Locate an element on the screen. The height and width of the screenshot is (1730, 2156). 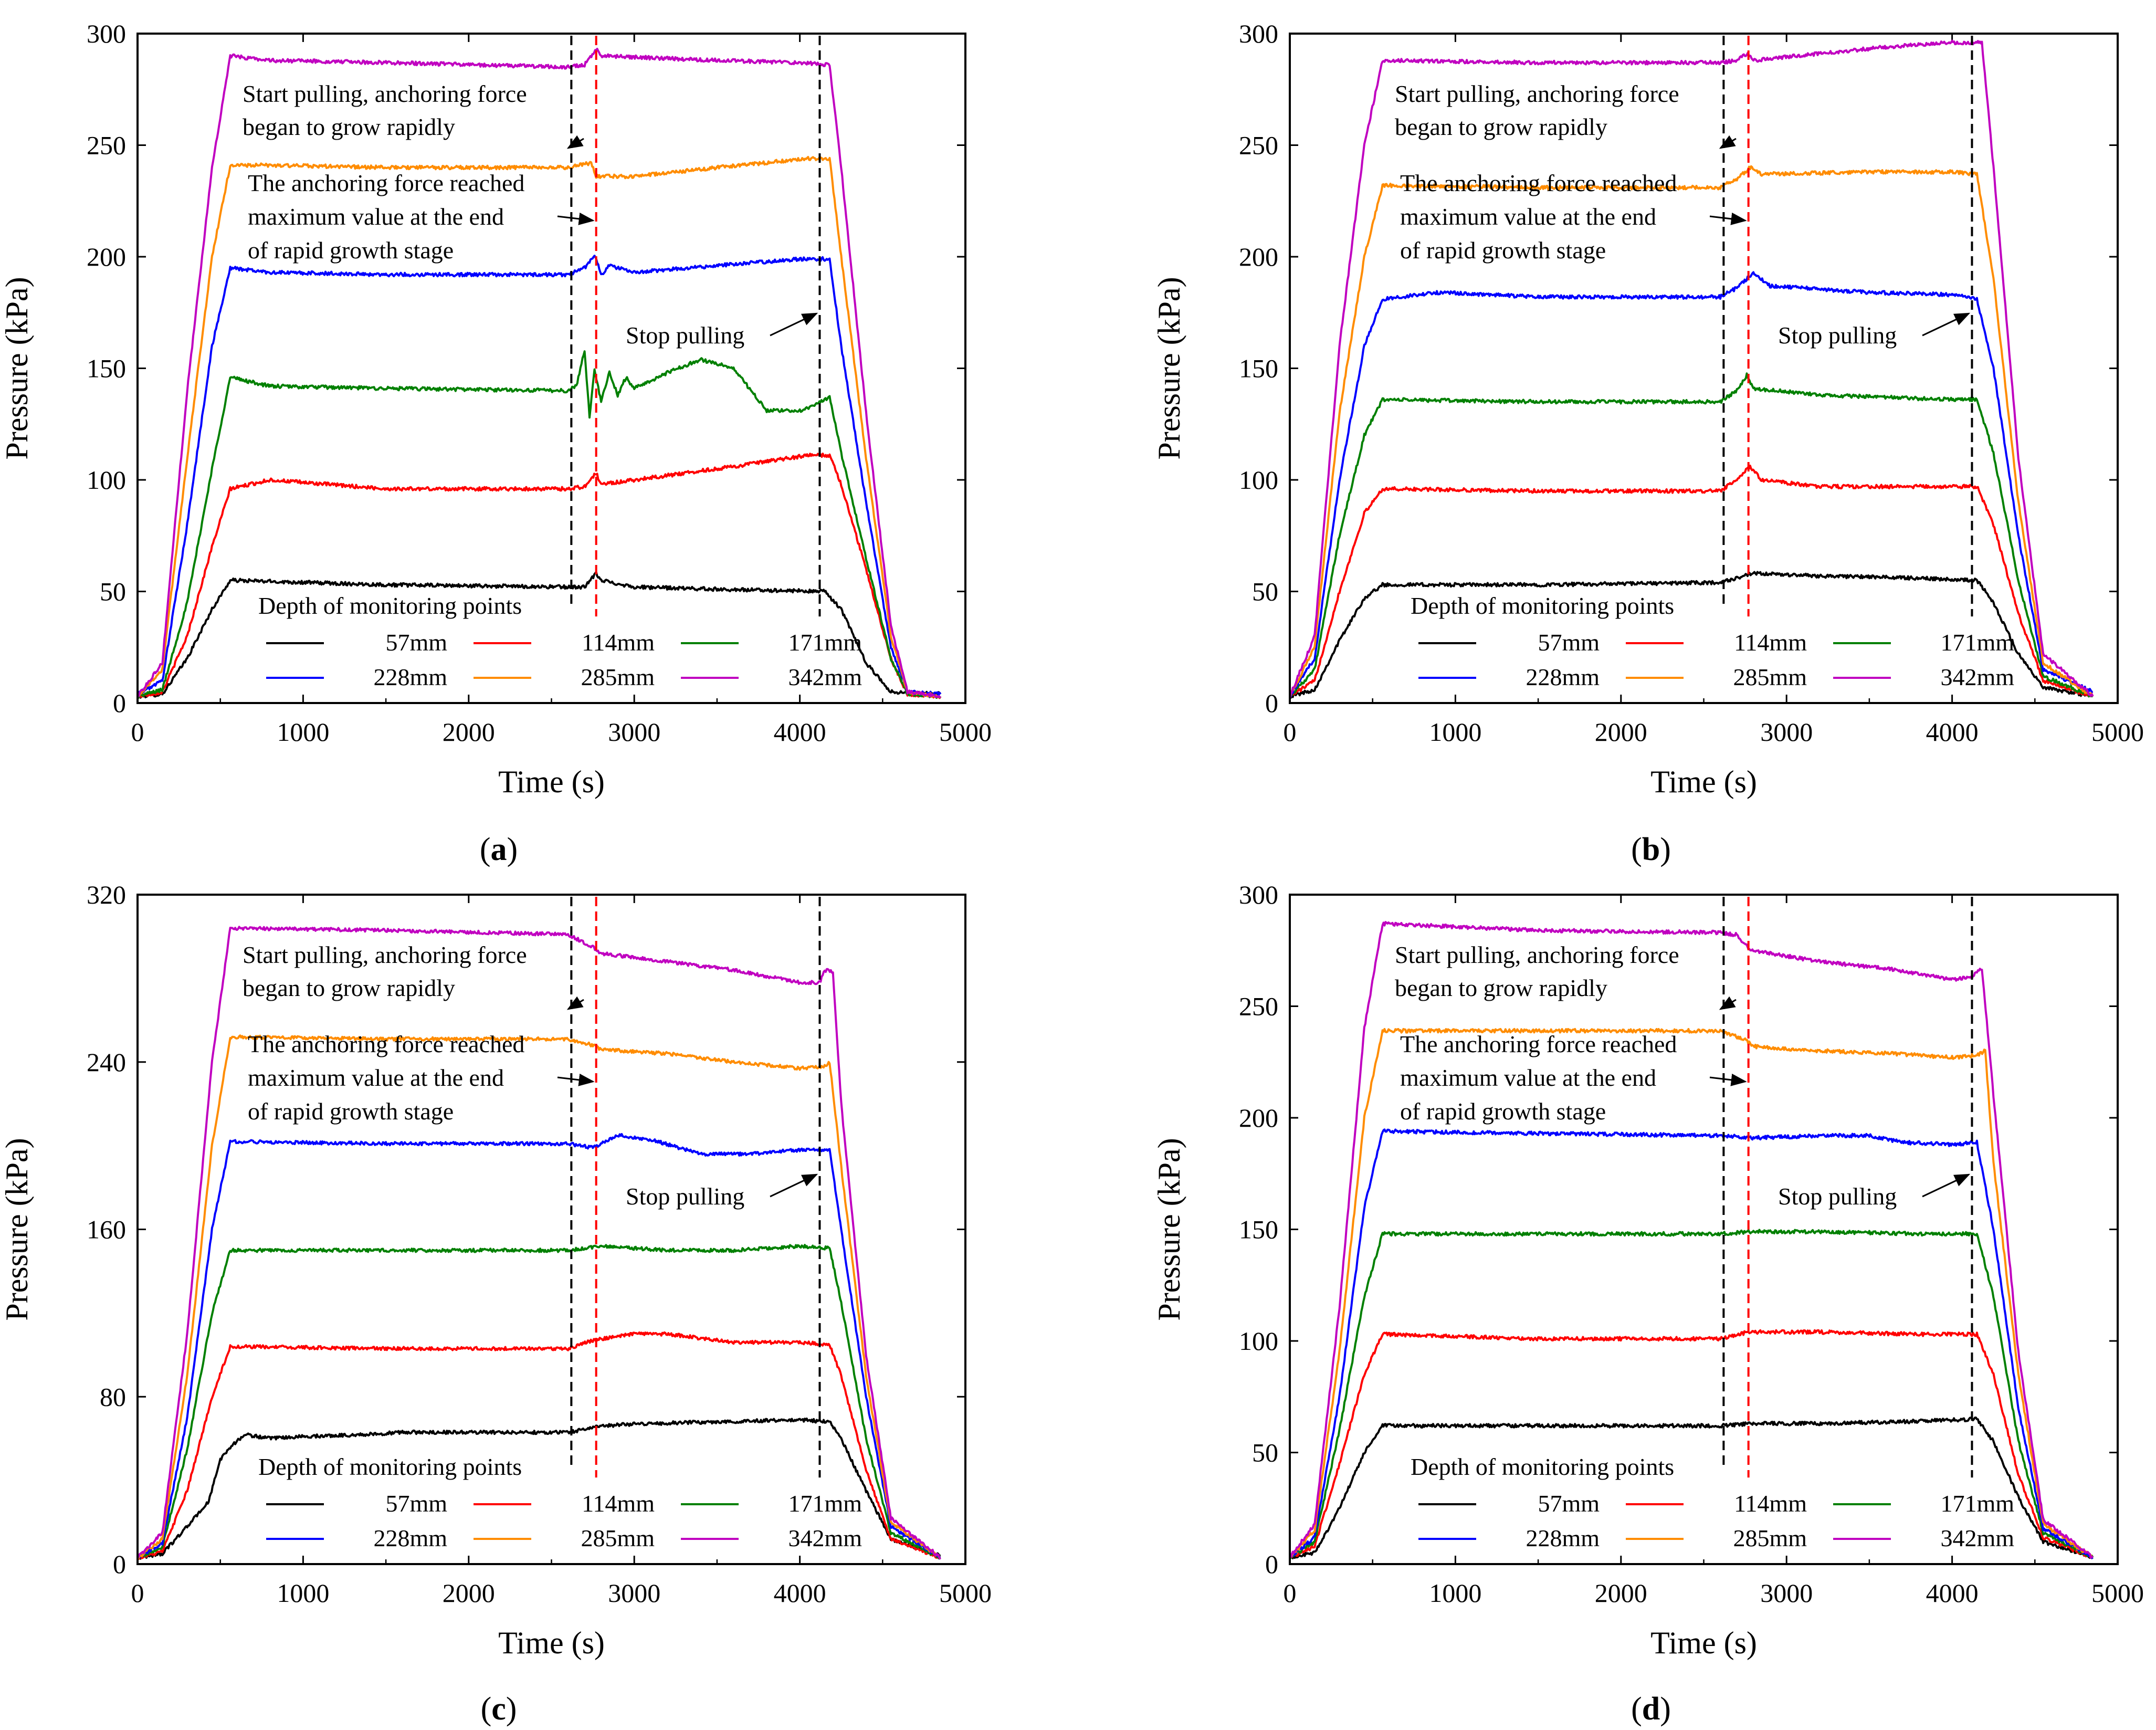
annotation-peak-line3: of rapid growth stage is located at coordinates (351, 250).